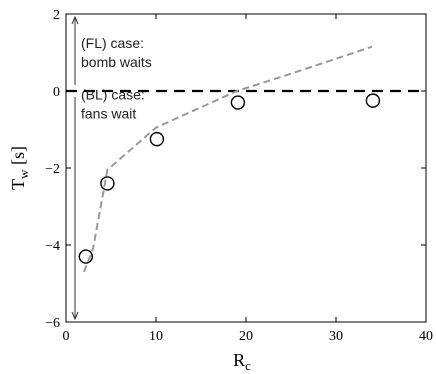 Image resolution: width=436 pixels, height=374 pixels. What do you see at coordinates (66, 336) in the screenshot?
I see `x-tick-label: 0` at bounding box center [66, 336].